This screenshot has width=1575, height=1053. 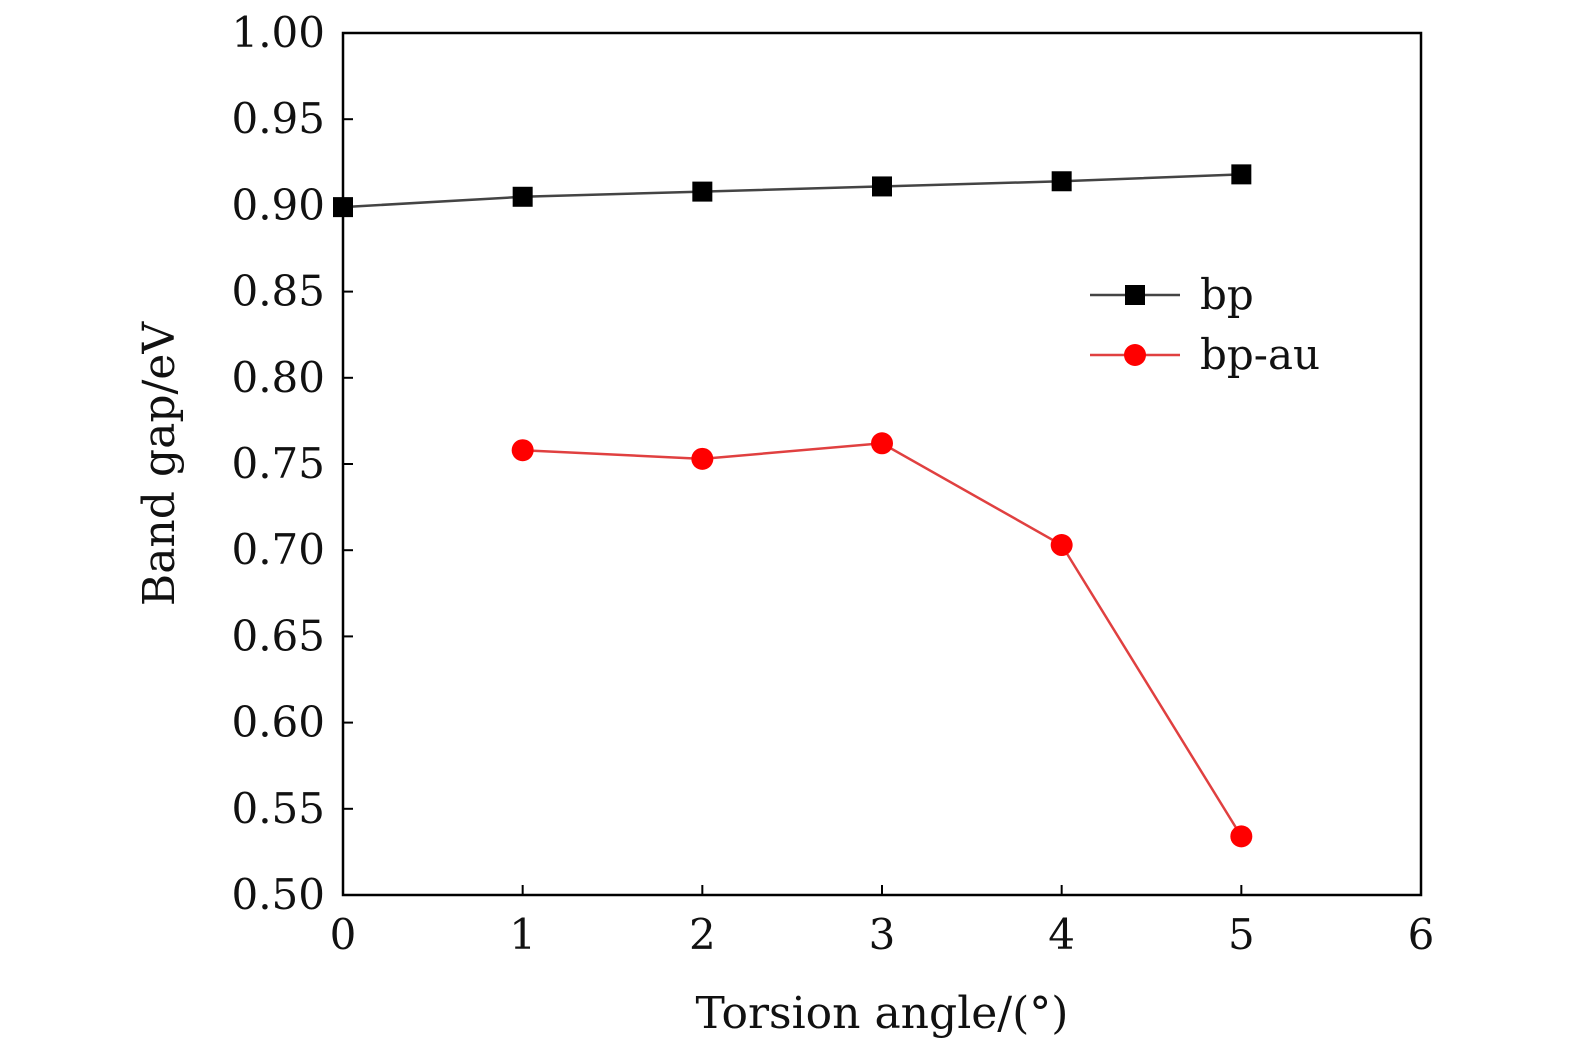 What do you see at coordinates (343, 934) in the screenshot?
I see `x-tick-label: 0` at bounding box center [343, 934].